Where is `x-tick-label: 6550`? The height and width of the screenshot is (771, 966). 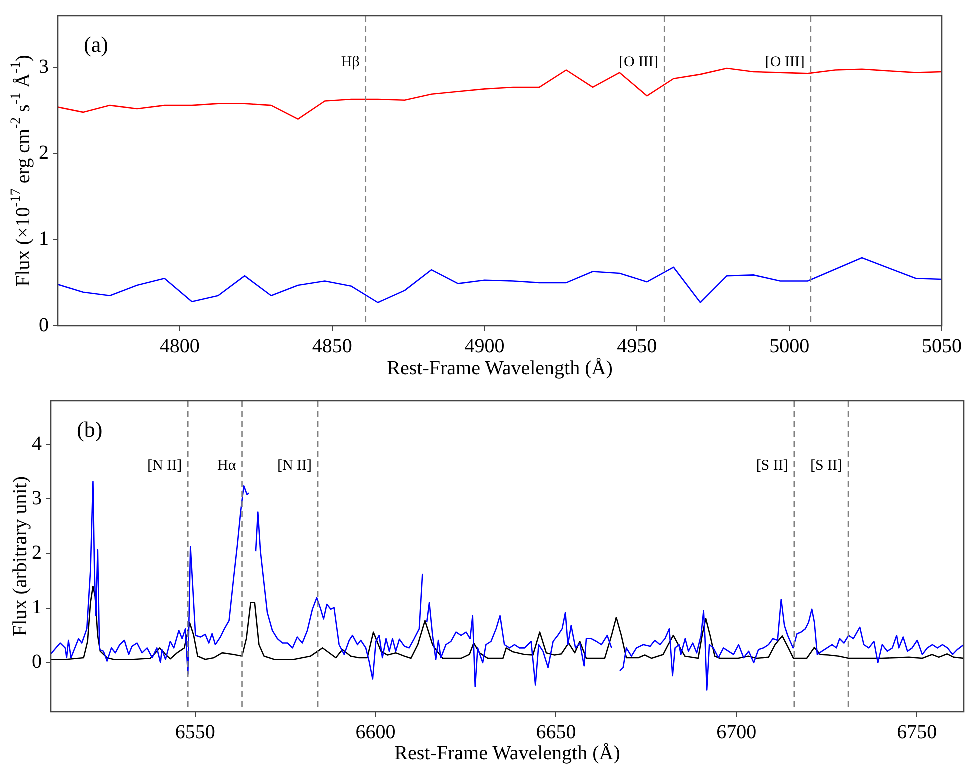
x-tick-label: 6550 is located at coordinates (195, 732).